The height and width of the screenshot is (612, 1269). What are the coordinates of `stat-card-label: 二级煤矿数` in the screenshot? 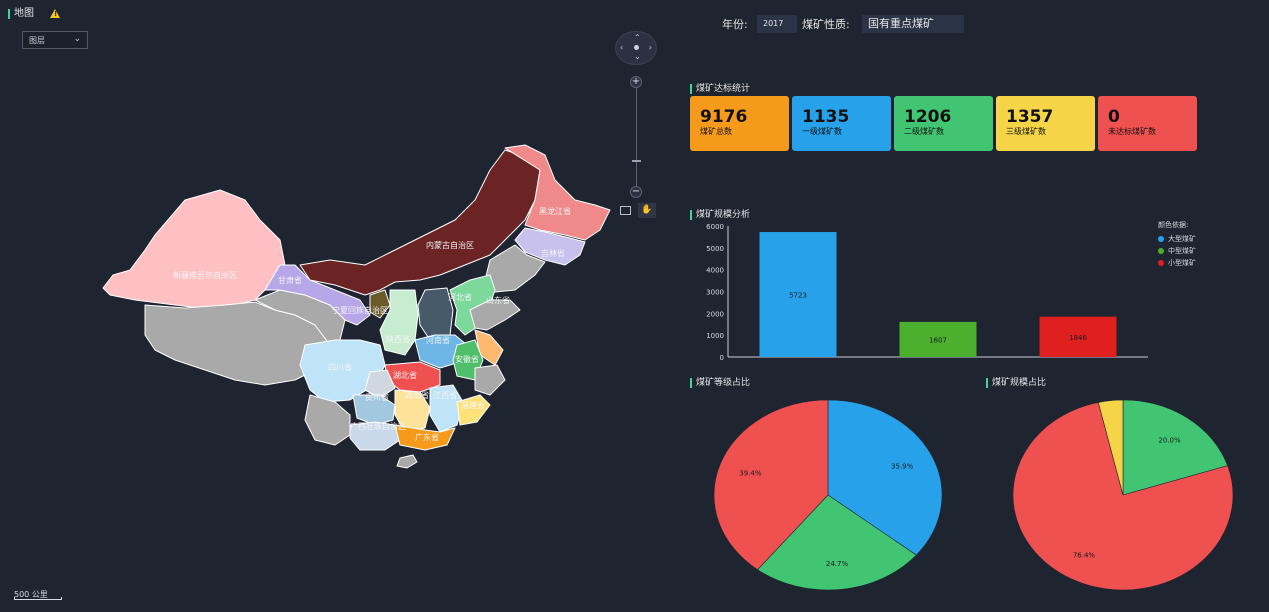 It's located at (924, 131).